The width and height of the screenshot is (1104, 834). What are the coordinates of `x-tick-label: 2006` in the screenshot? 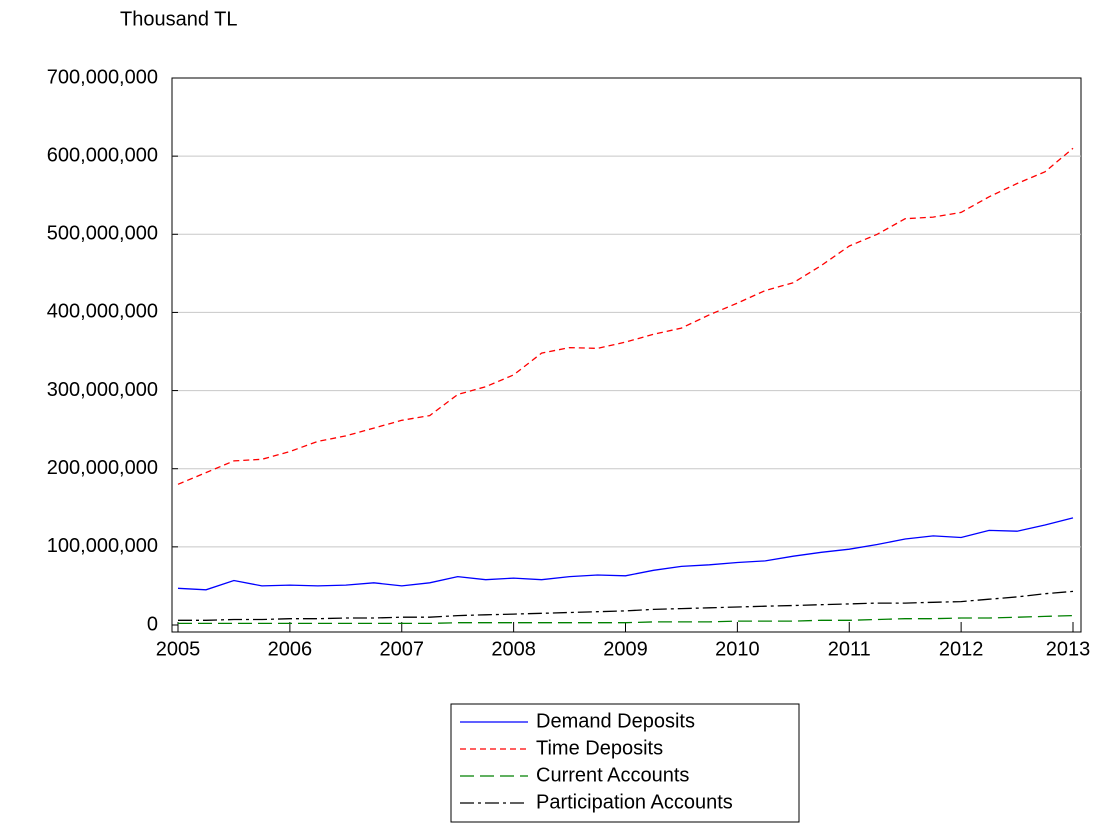 It's located at (290, 649).